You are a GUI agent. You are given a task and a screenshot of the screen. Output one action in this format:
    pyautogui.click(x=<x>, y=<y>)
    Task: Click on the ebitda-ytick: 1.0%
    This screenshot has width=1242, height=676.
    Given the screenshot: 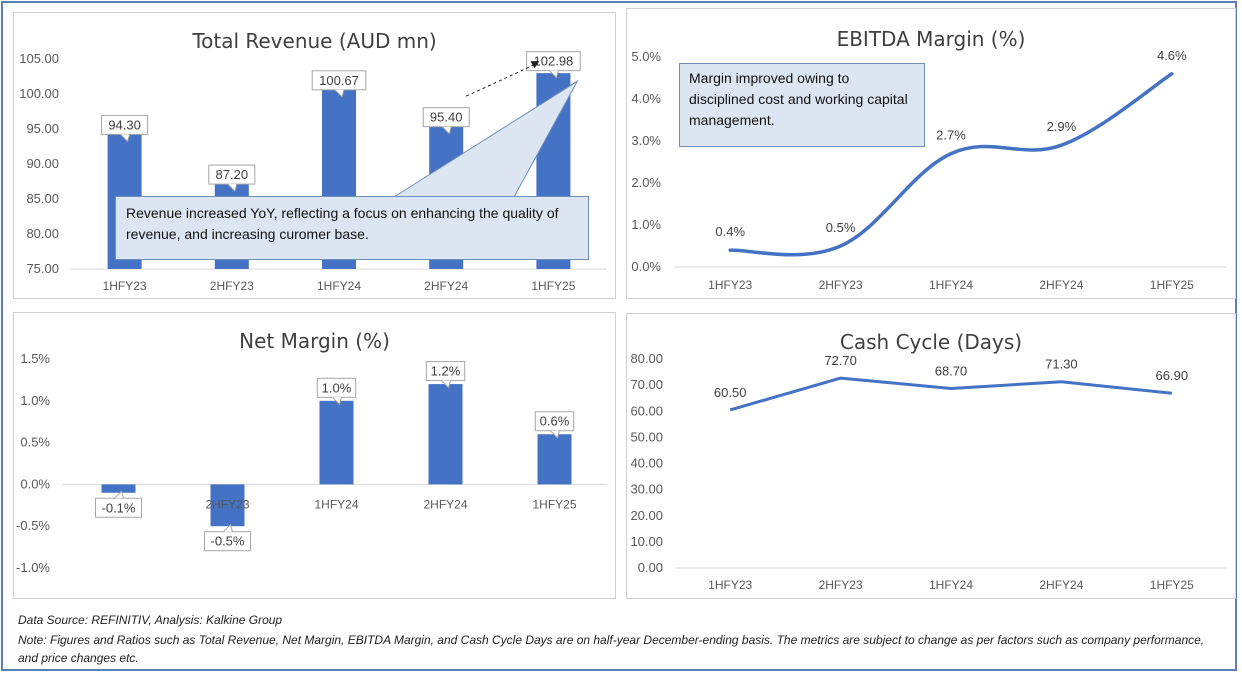 What is the action you would take?
    pyautogui.click(x=646, y=224)
    